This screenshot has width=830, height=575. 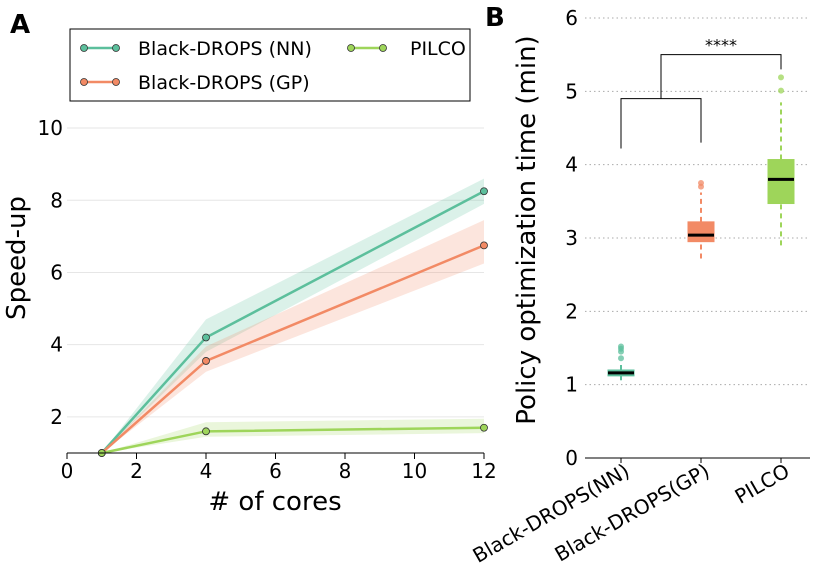 I want to click on boxplot-category-labels: Black-DROPS(NN)Black-DROPS(GP) PILCO, so click(x=631, y=513).